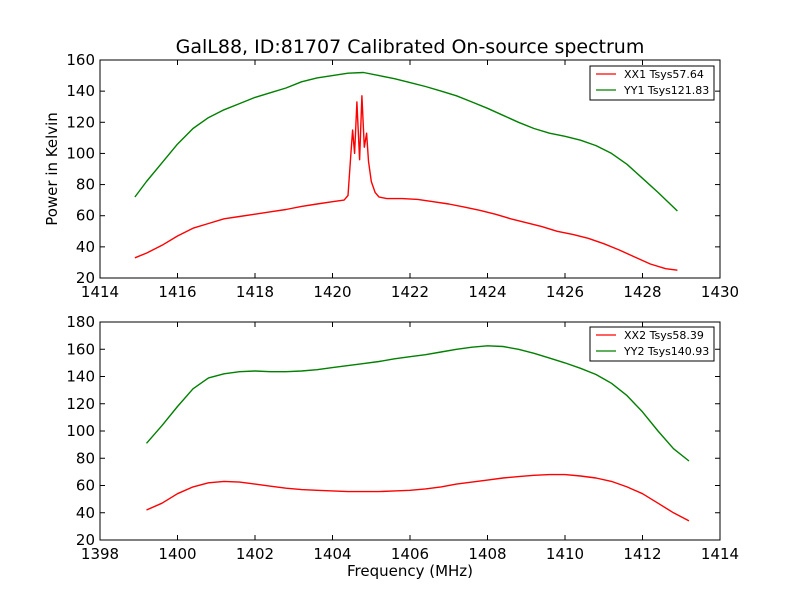 The image size is (800, 600). I want to click on bottom-x-tick-label: 1414, so click(720, 554).